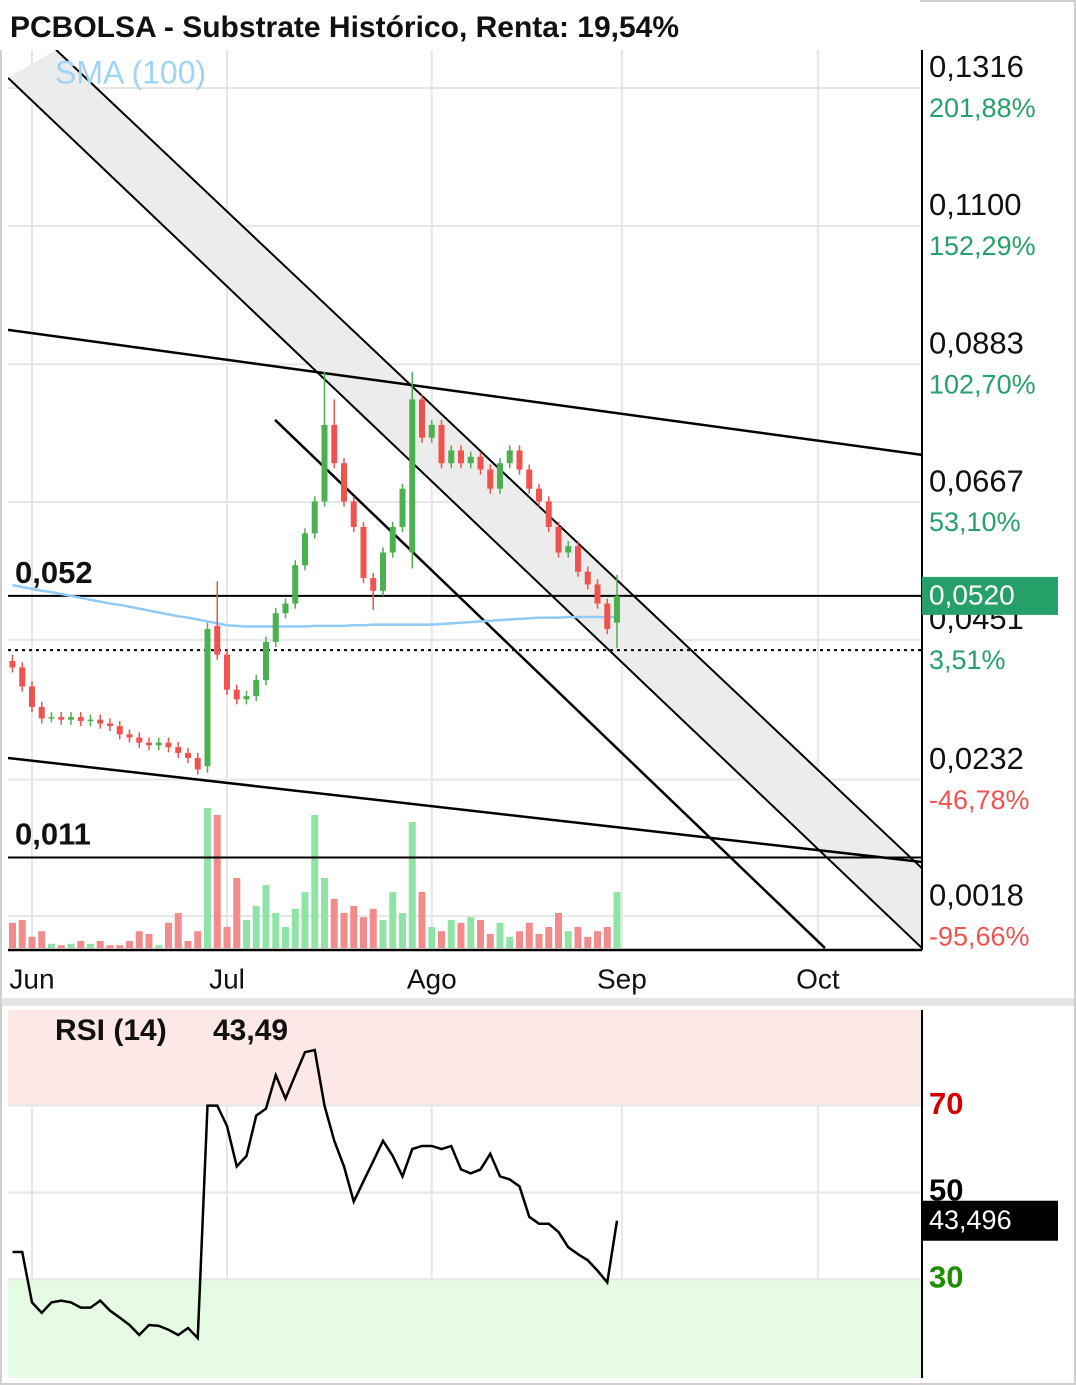 This screenshot has height=1385, width=1076. What do you see at coordinates (976, 342) in the screenshot?
I see `y-tick-label: 0,0883` at bounding box center [976, 342].